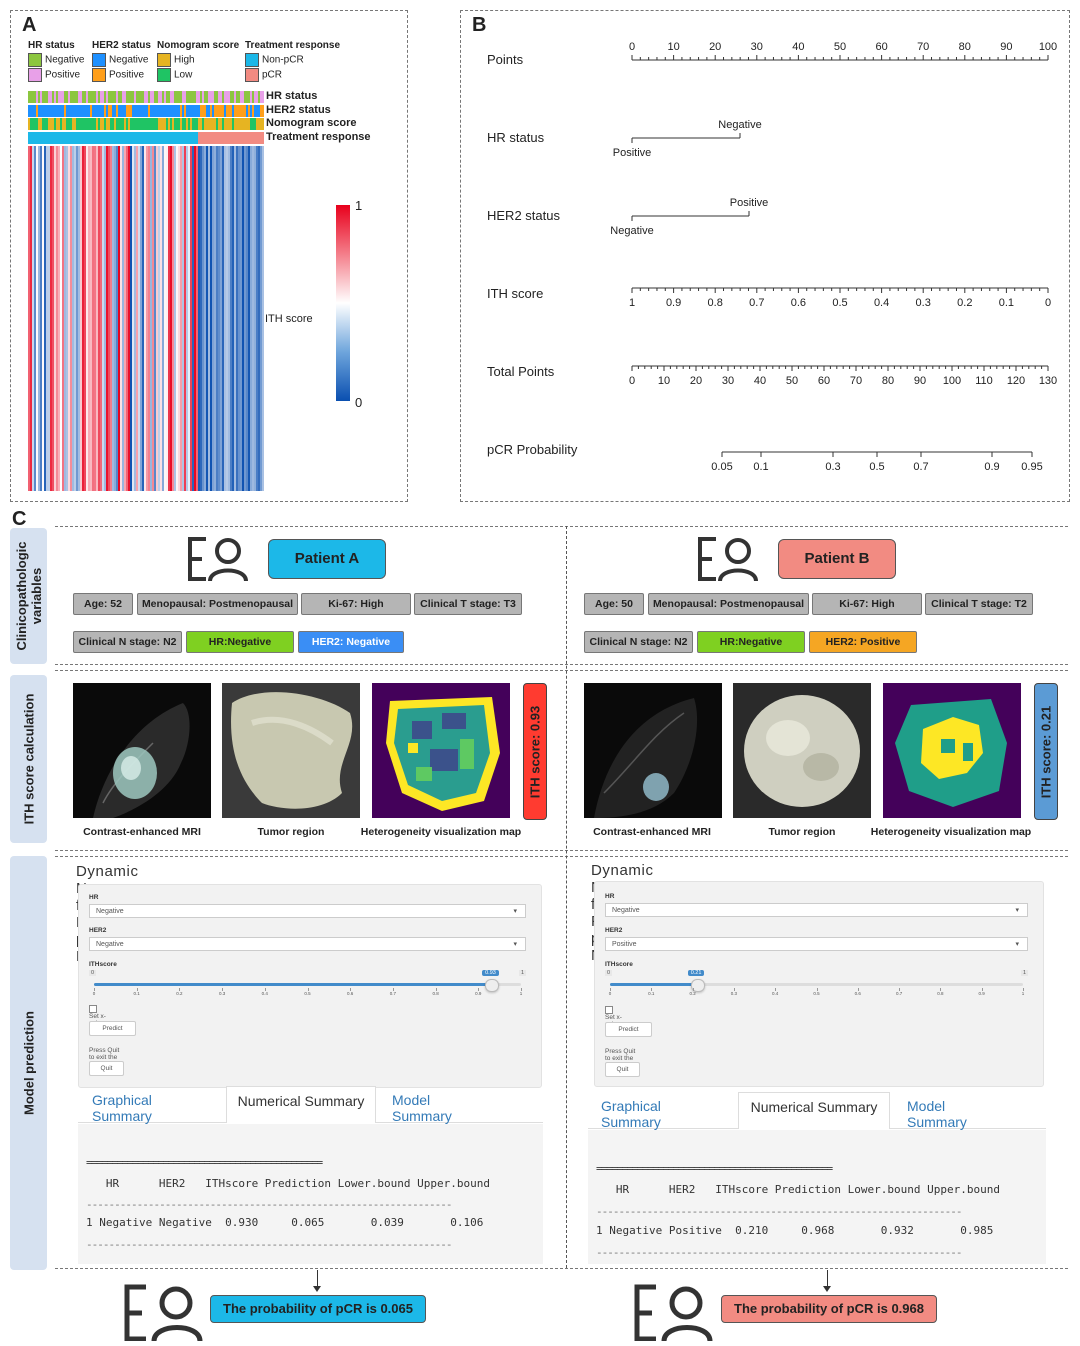  I want to click on axis-tick-label: 40, so click(798, 47).